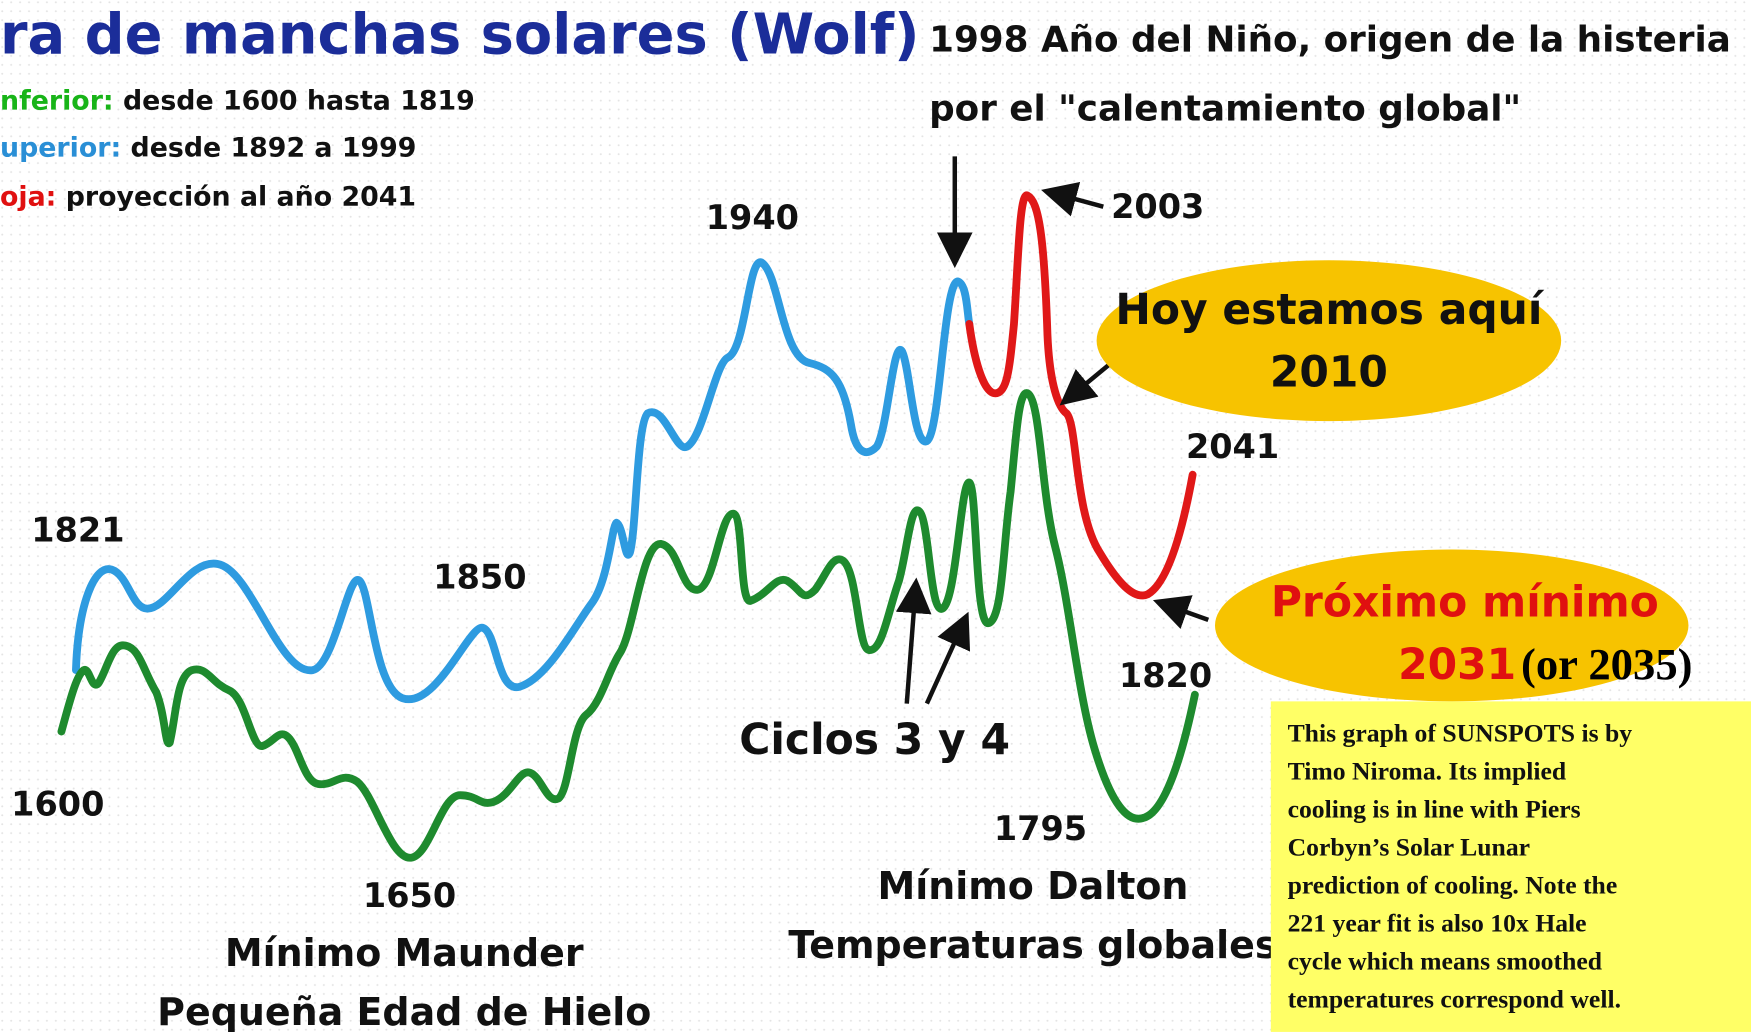 This screenshot has height=1032, width=1751. Describe the element at coordinates (1453, 884) in the screenshot. I see `note-line: prediction of cooling. Note the` at that location.